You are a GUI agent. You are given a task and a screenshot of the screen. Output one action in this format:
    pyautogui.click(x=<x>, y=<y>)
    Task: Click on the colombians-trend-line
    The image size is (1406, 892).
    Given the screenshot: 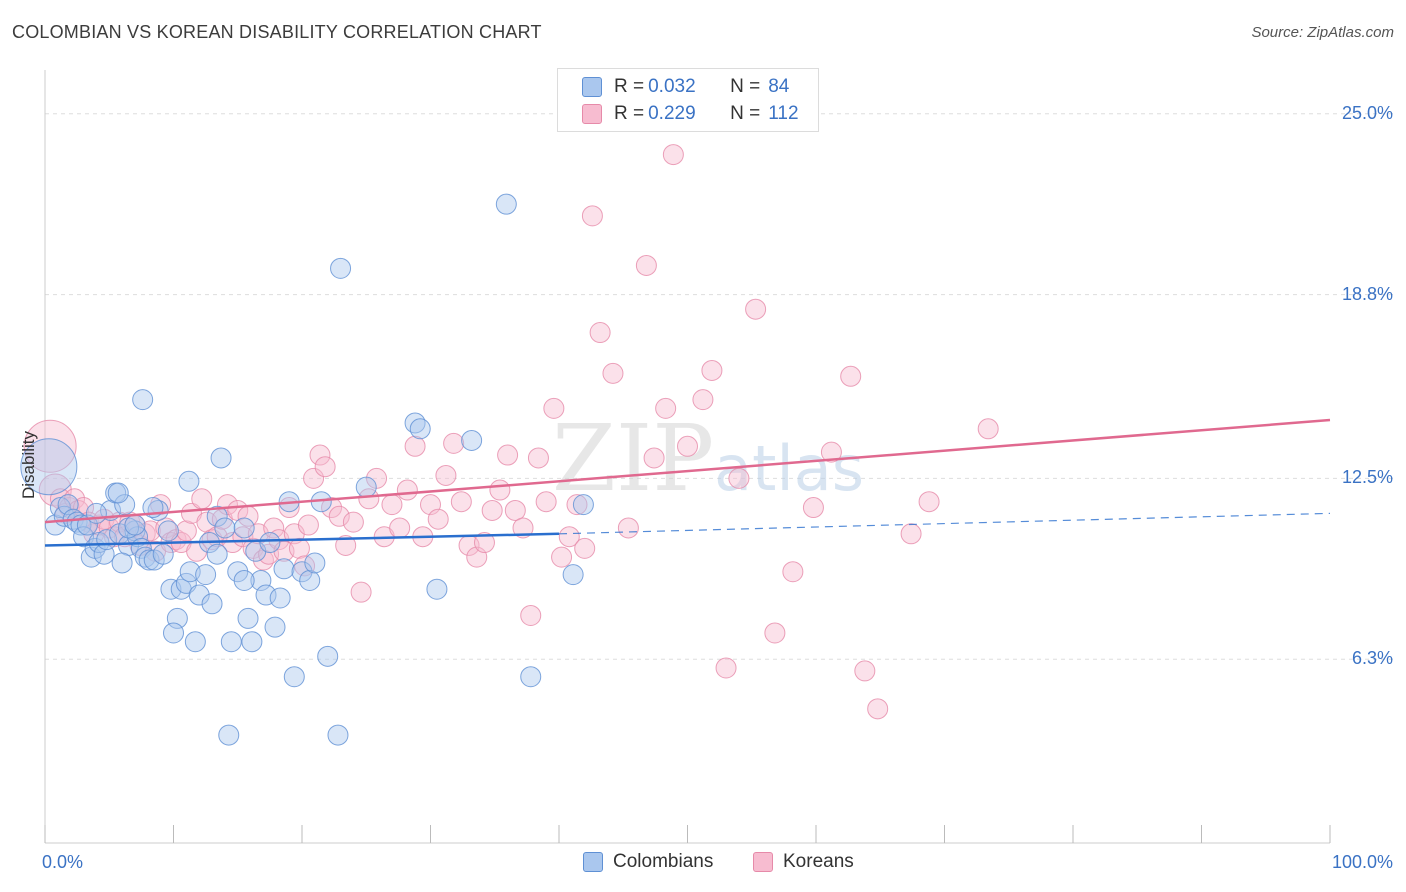 What is the action you would take?
    pyautogui.click(x=302, y=539)
    